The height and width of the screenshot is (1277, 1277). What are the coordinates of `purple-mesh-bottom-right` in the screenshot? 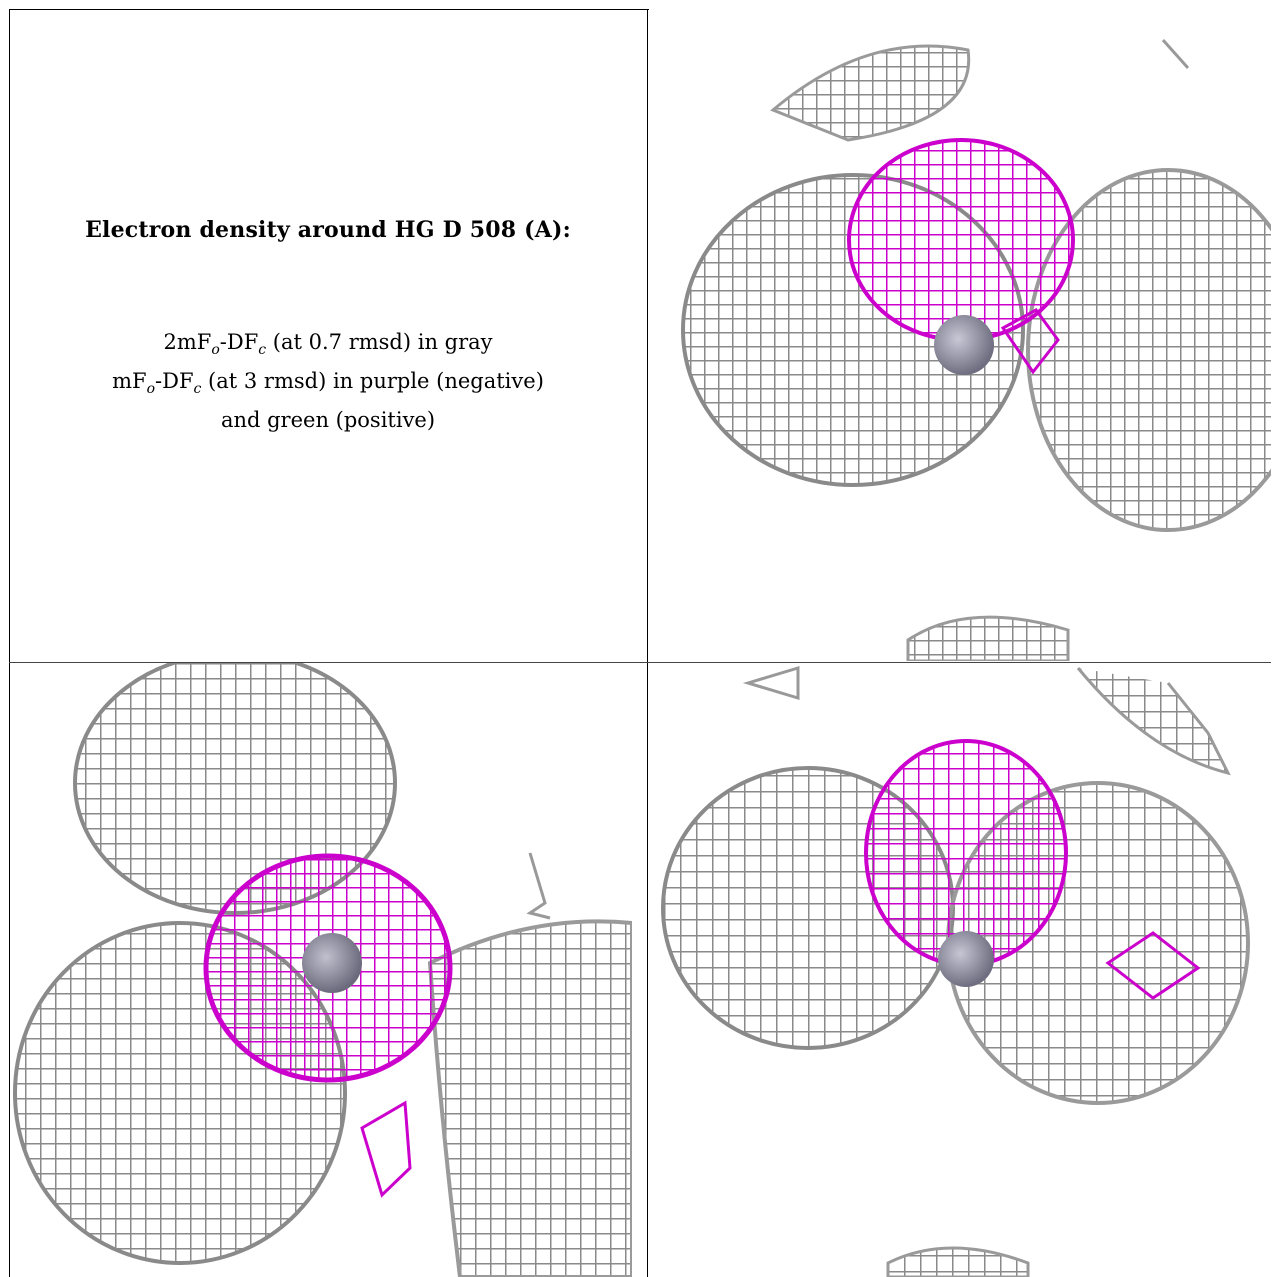 It's located at (1032, 869).